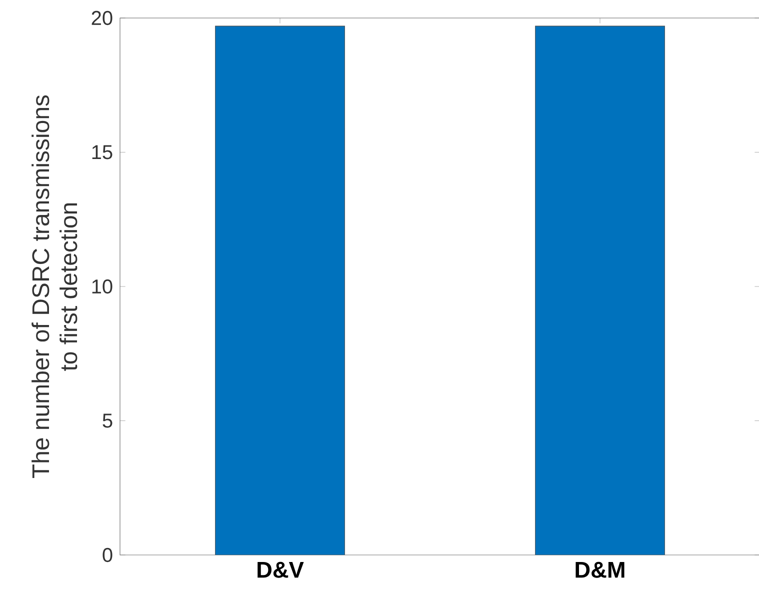 This screenshot has width=759, height=593. Describe the element at coordinates (107, 555) in the screenshot. I see `y-tick-label: 0` at that location.